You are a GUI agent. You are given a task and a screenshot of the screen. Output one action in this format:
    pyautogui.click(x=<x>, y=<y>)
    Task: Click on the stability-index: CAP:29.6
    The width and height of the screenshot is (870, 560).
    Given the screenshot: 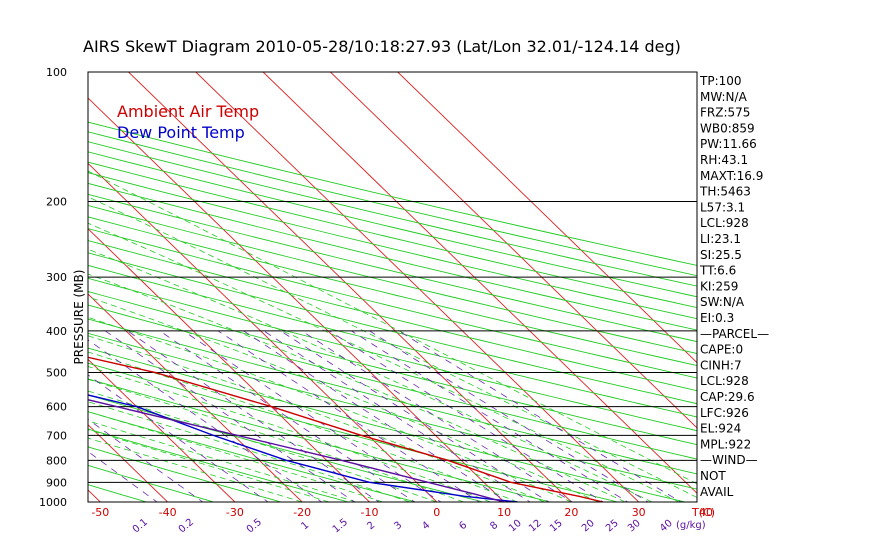 What is the action you would take?
    pyautogui.click(x=727, y=397)
    